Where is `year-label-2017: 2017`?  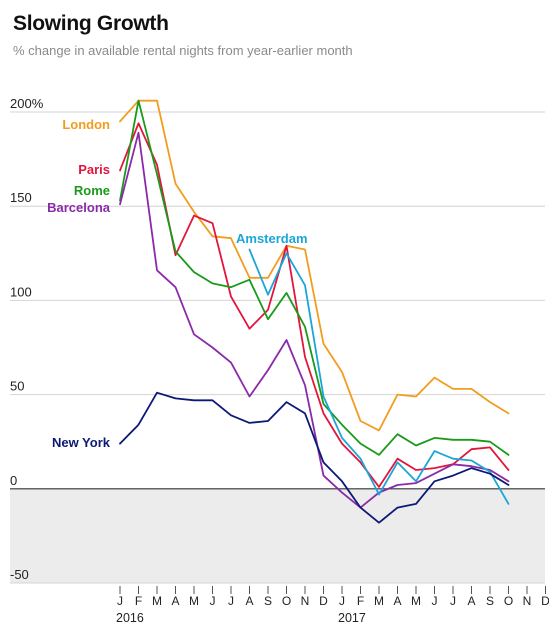 year-label-2017: 2017 is located at coordinates (352, 618).